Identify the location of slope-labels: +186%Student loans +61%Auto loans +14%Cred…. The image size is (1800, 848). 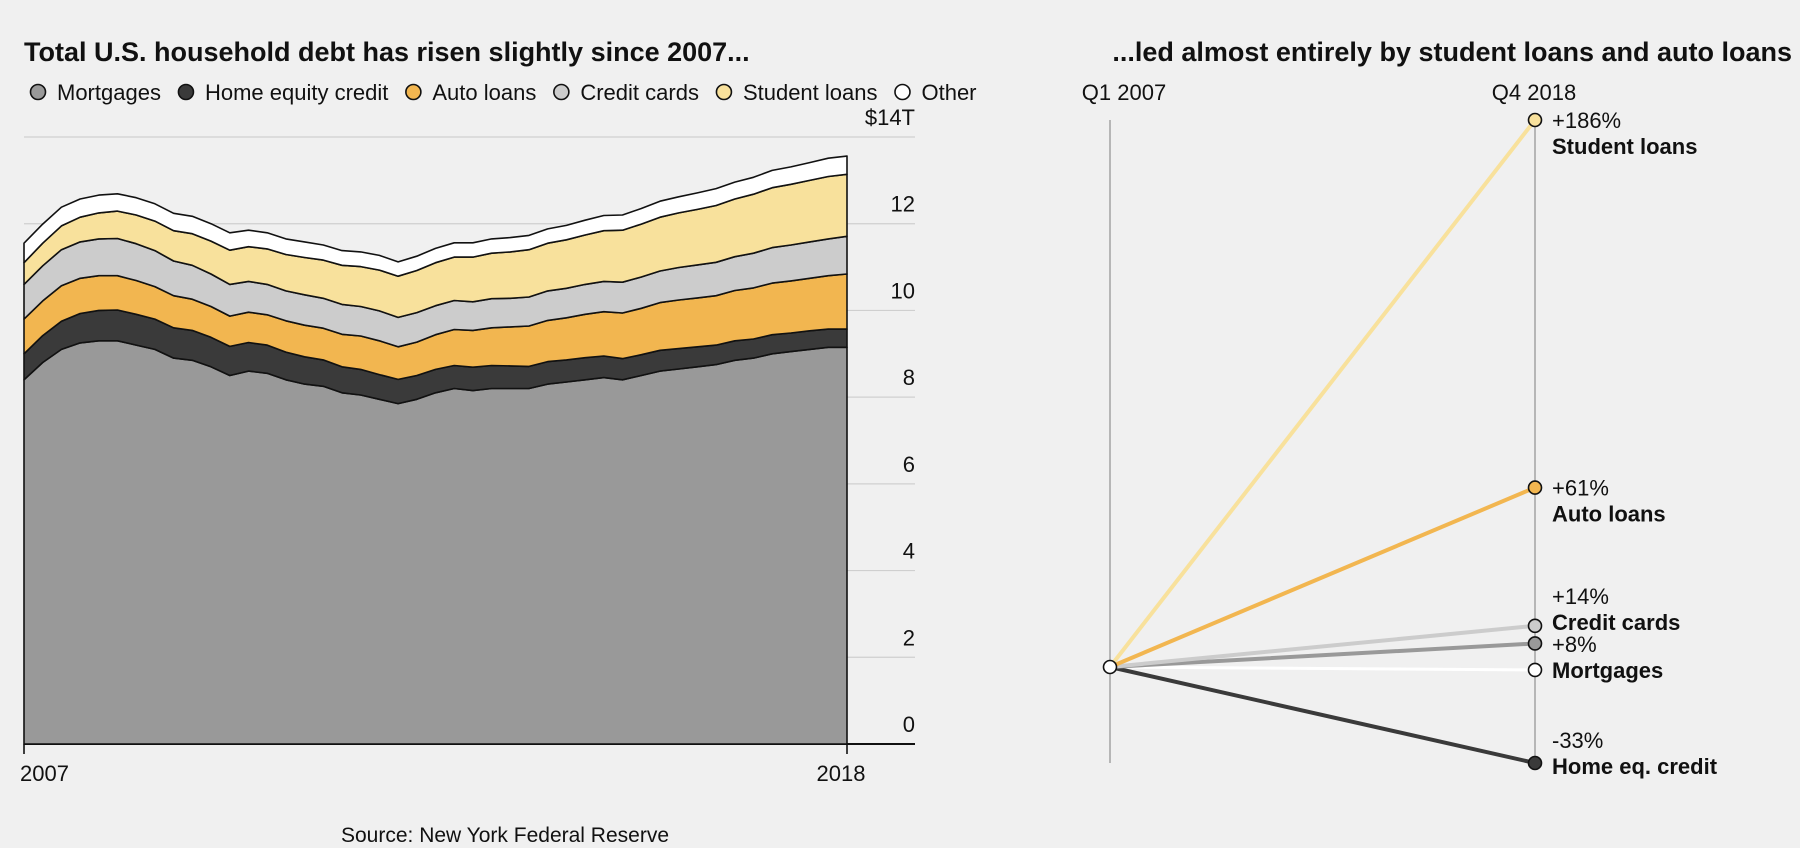
(1635, 443).